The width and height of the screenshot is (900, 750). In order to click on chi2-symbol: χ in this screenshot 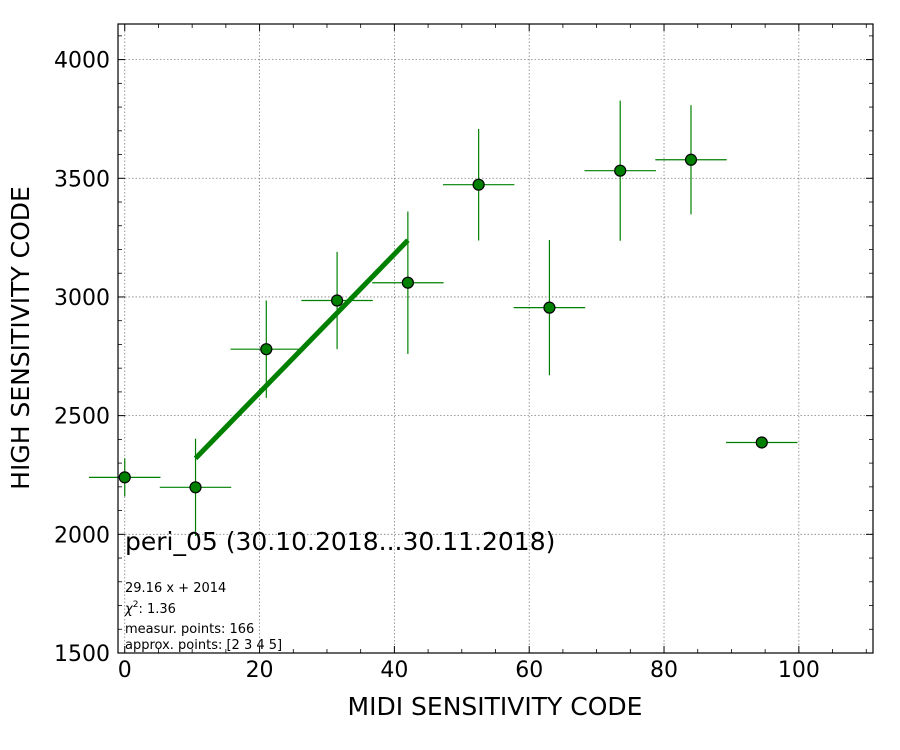, I will do `click(129, 609)`.